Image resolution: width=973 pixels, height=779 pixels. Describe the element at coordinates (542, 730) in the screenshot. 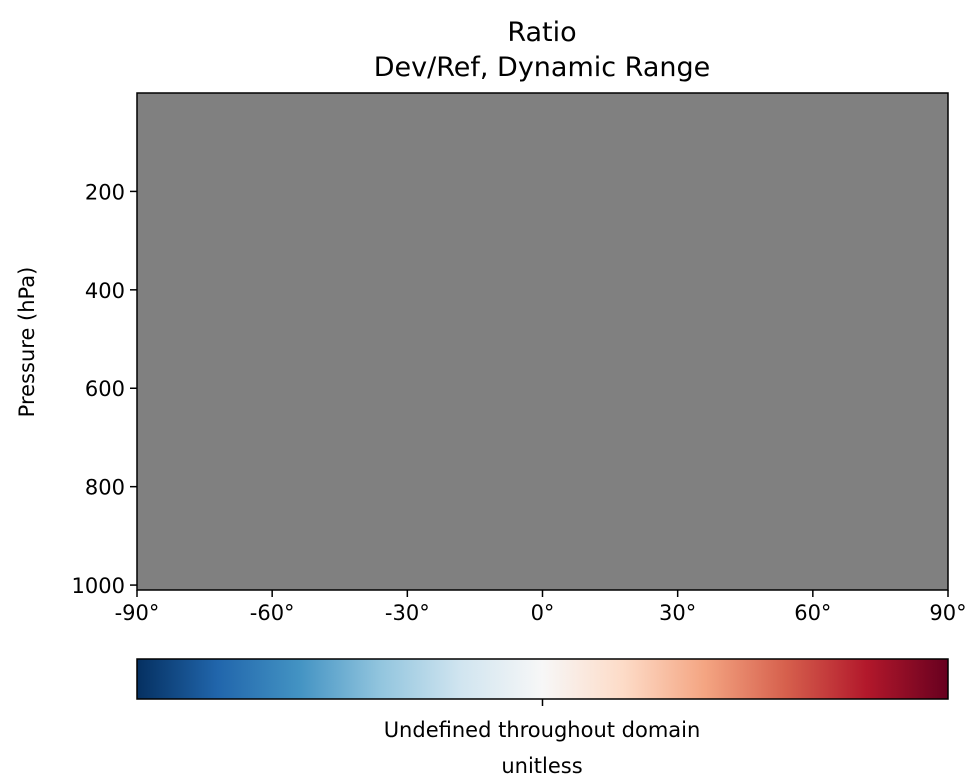

I see `colorbar-label: Undefined throughout domain` at that location.